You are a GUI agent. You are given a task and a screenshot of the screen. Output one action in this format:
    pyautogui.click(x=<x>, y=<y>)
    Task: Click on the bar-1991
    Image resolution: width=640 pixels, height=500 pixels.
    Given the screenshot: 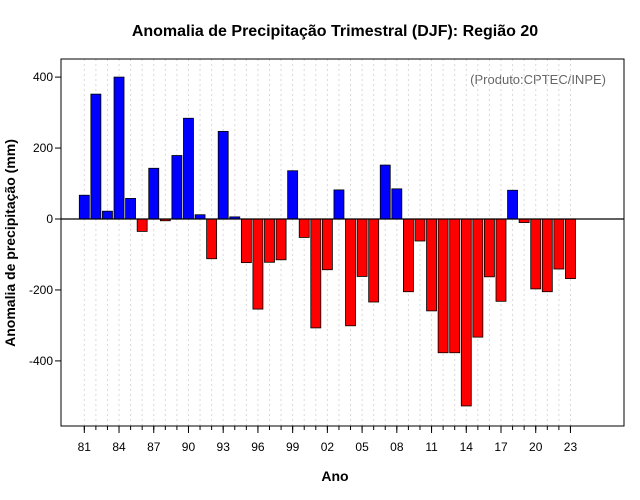 What is the action you would take?
    pyautogui.click(x=200, y=217)
    